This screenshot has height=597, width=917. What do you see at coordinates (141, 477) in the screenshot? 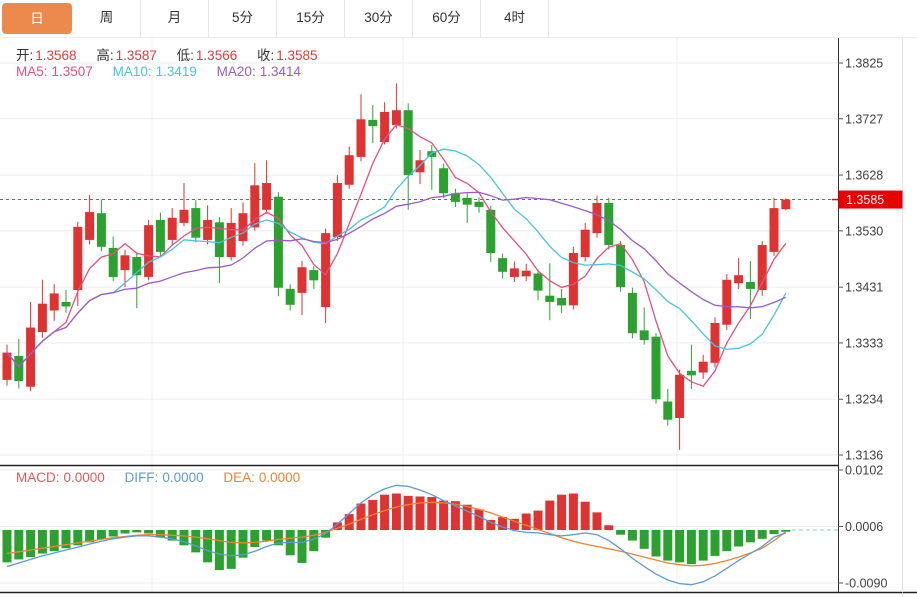
I see `diff-label: DIFF:` at bounding box center [141, 477].